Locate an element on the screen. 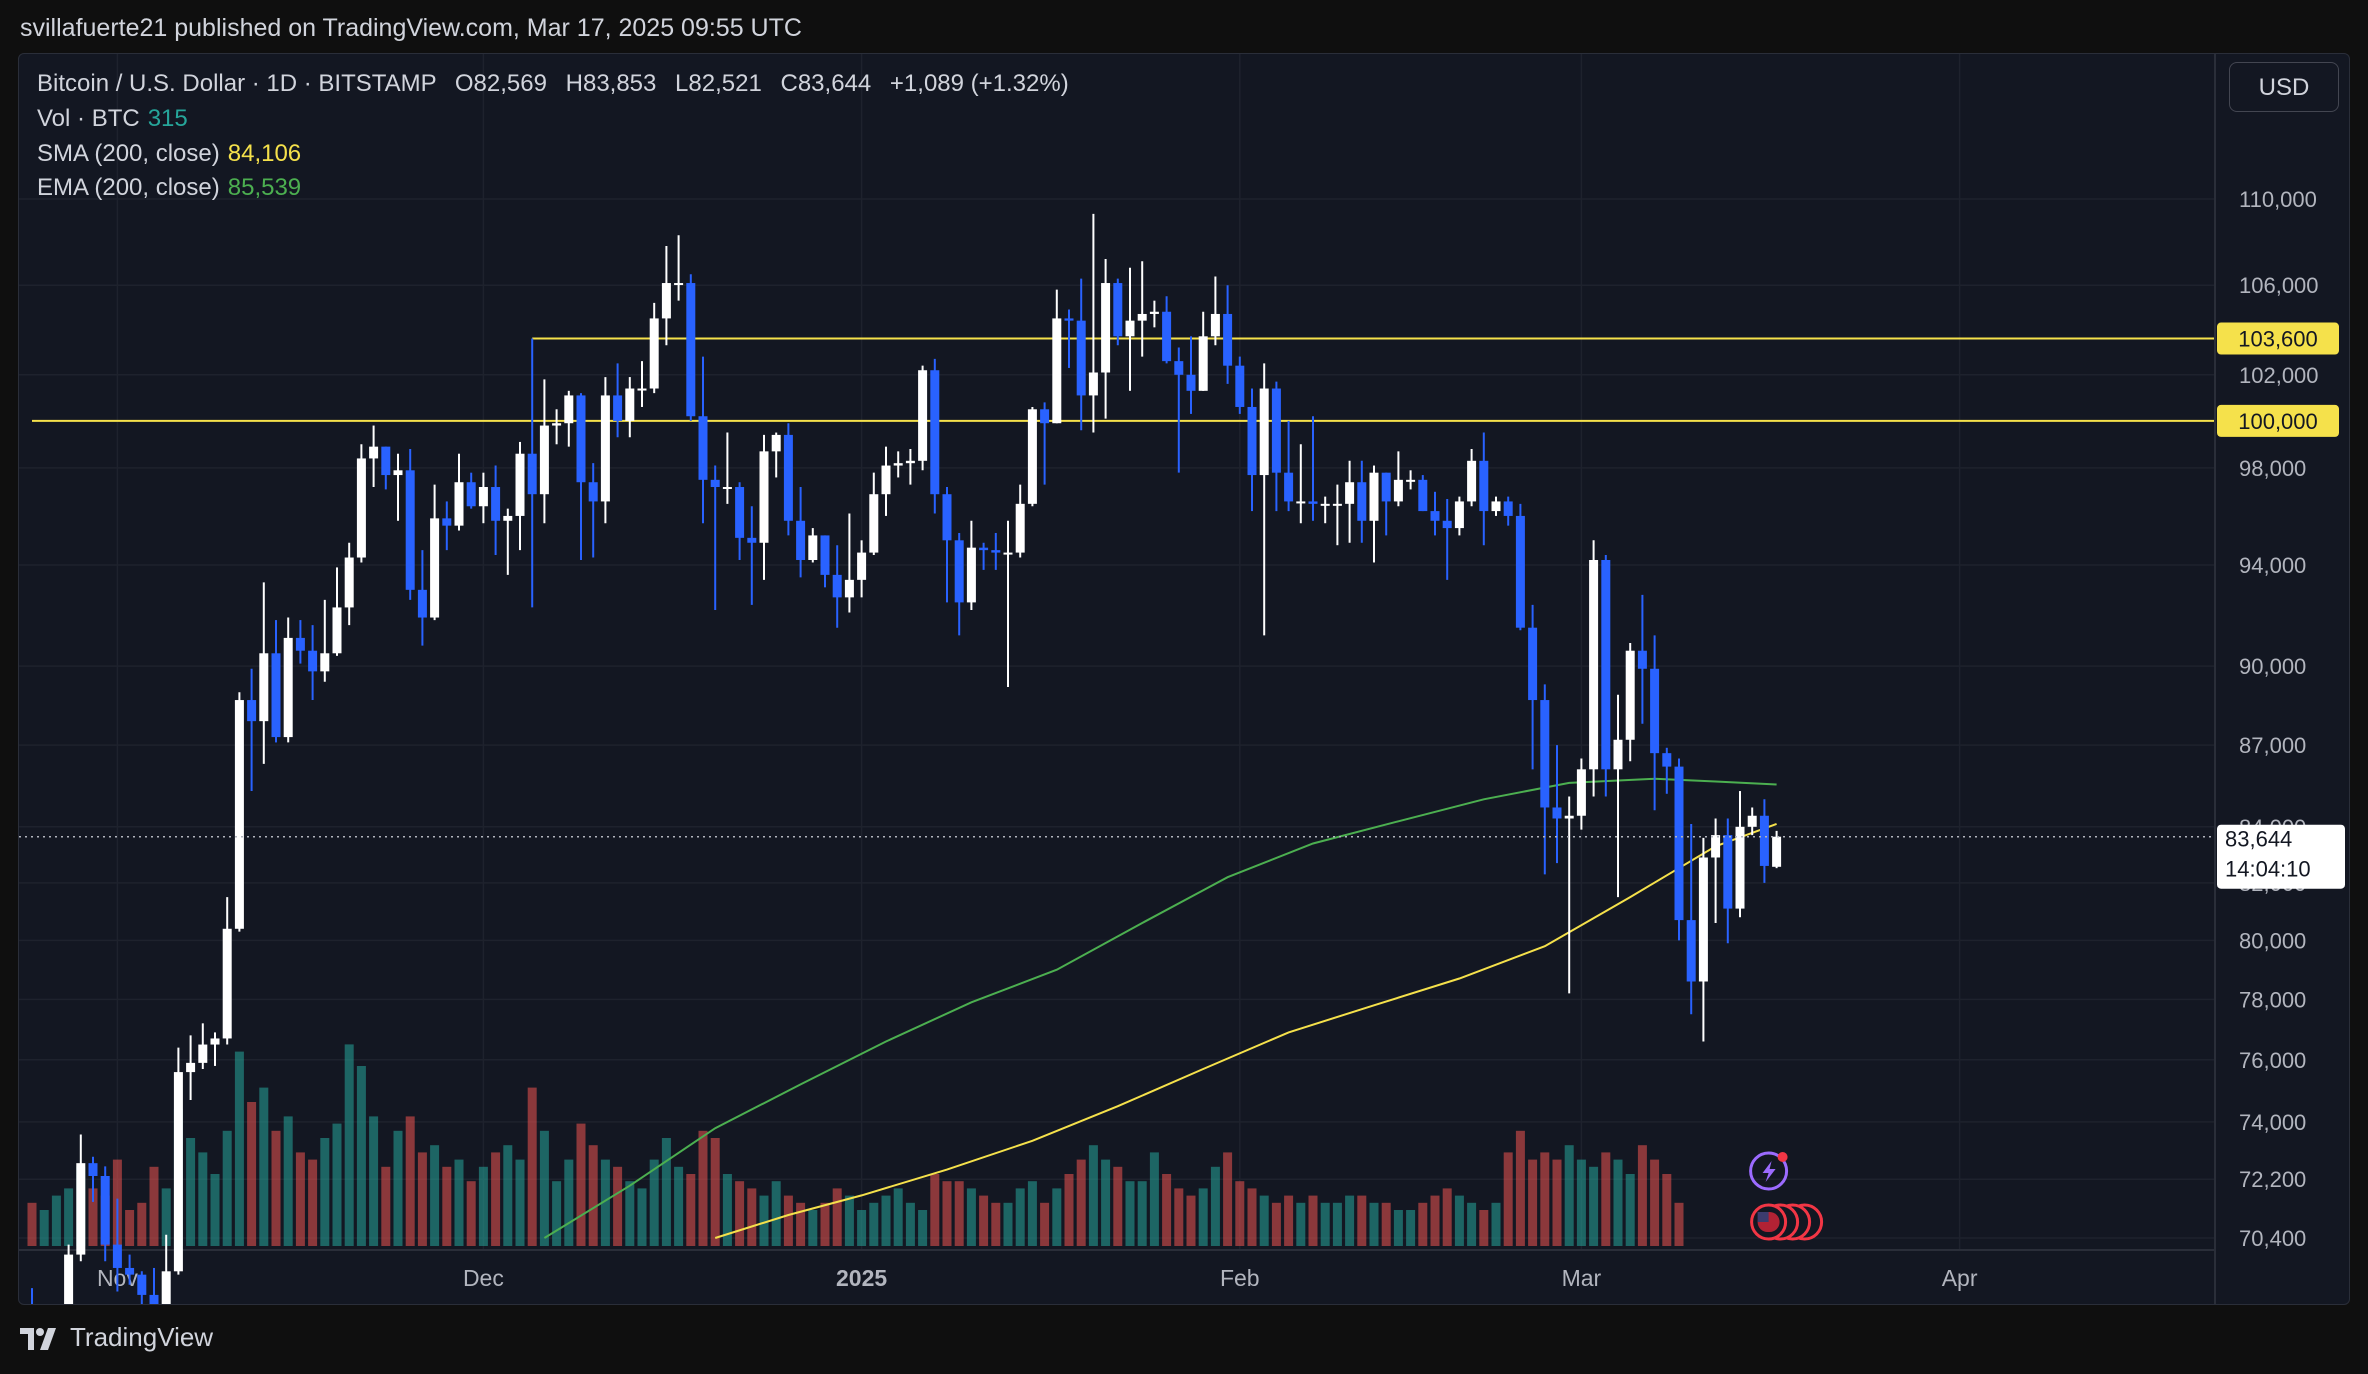 This screenshot has height=1374, width=2368. volume-legend: Vol · BTC 315 is located at coordinates (112, 119).